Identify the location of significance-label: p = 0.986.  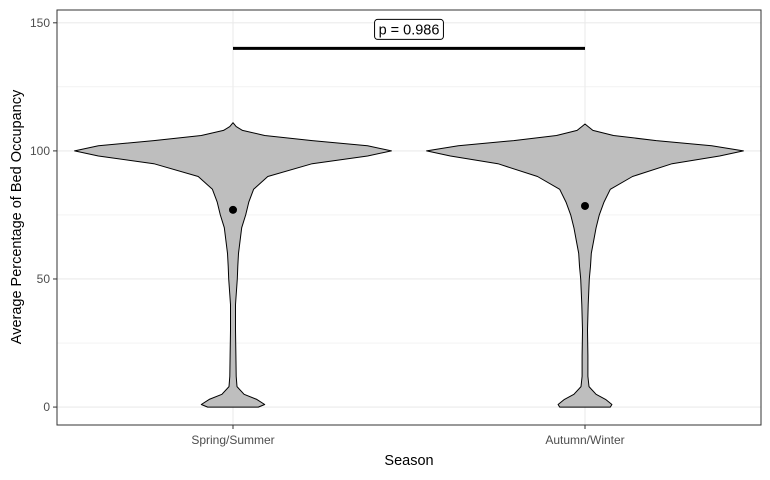
(409, 30).